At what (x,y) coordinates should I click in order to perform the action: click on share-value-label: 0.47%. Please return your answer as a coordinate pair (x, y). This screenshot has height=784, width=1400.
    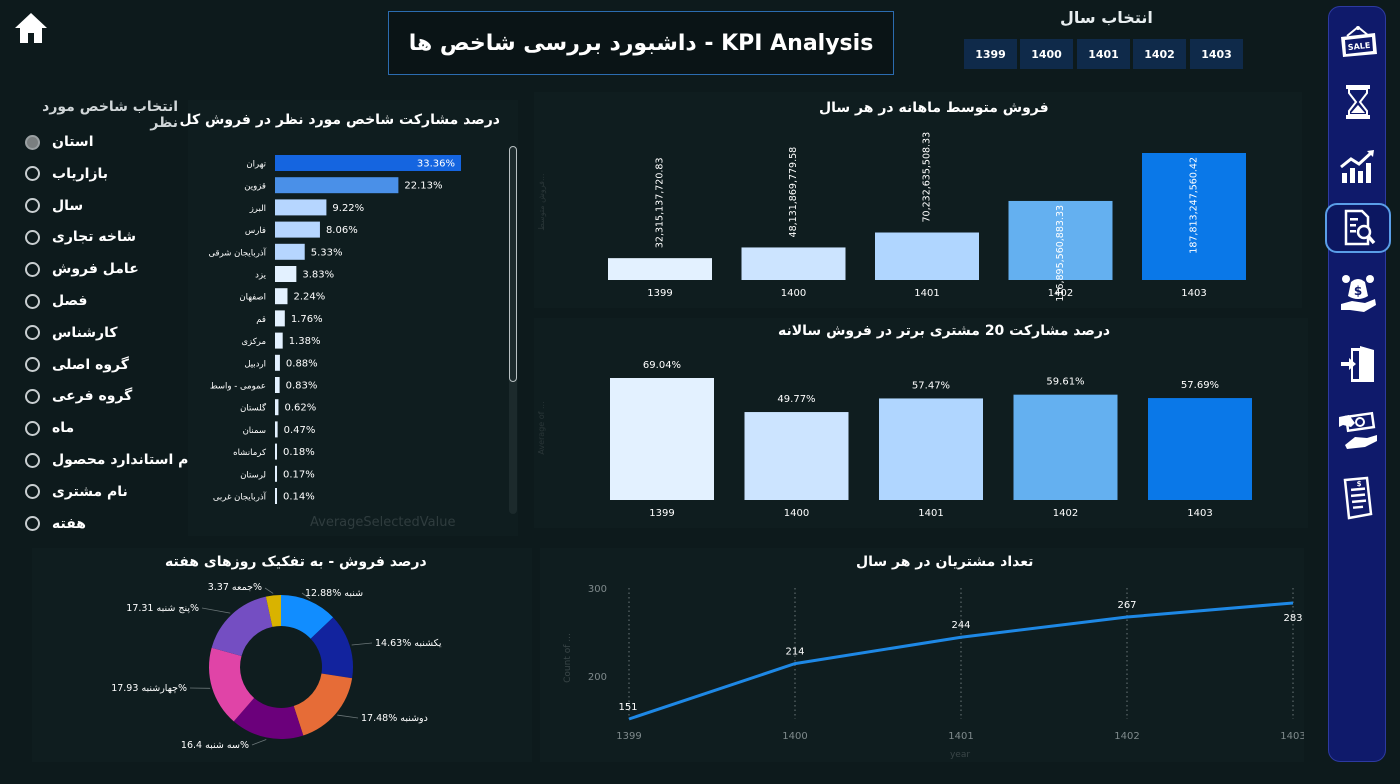
    Looking at the image, I should click on (300, 430).